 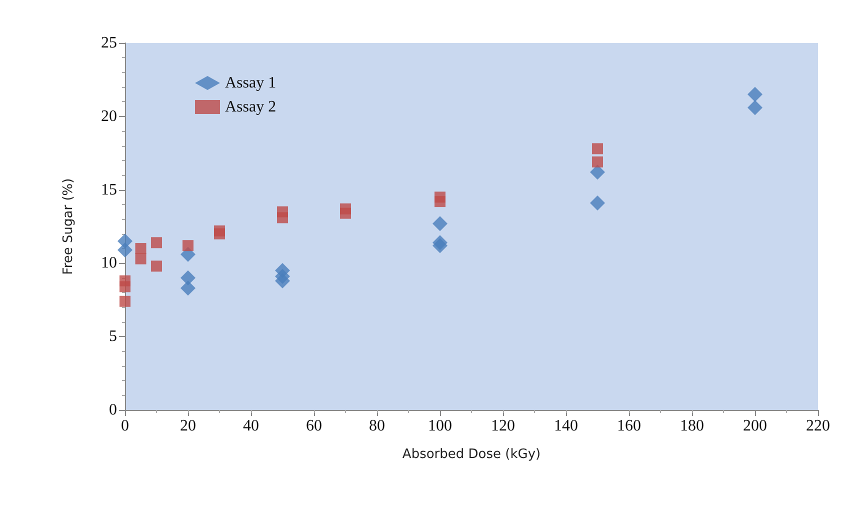 I want to click on x-tick-label: 80, so click(x=377, y=426).